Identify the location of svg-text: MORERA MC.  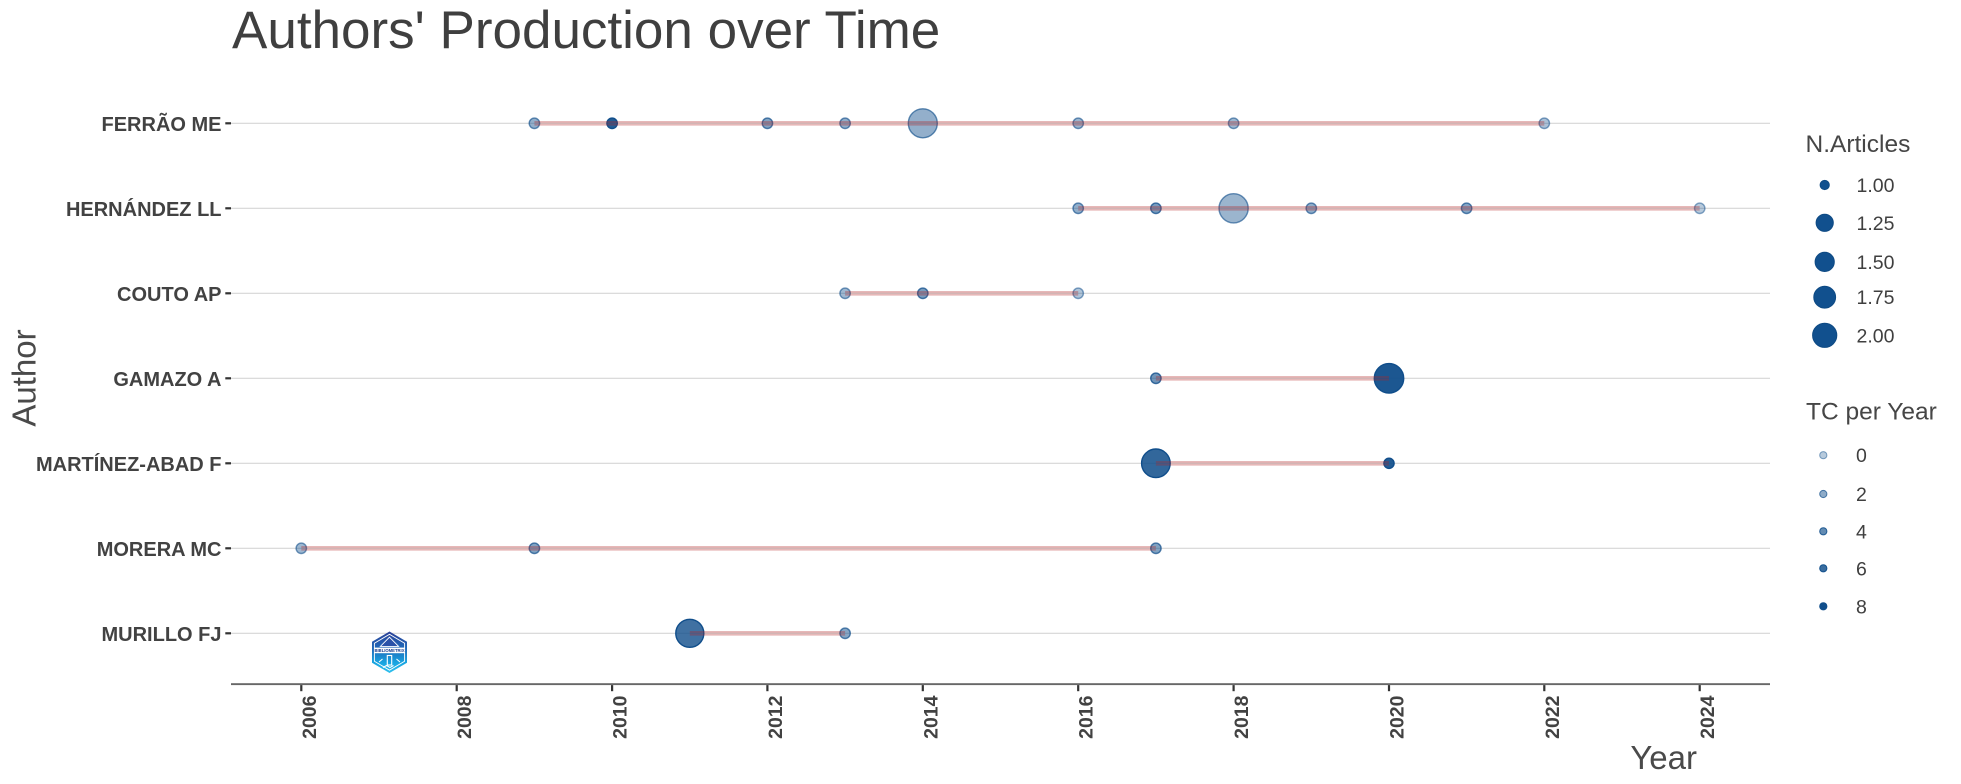
(159, 550).